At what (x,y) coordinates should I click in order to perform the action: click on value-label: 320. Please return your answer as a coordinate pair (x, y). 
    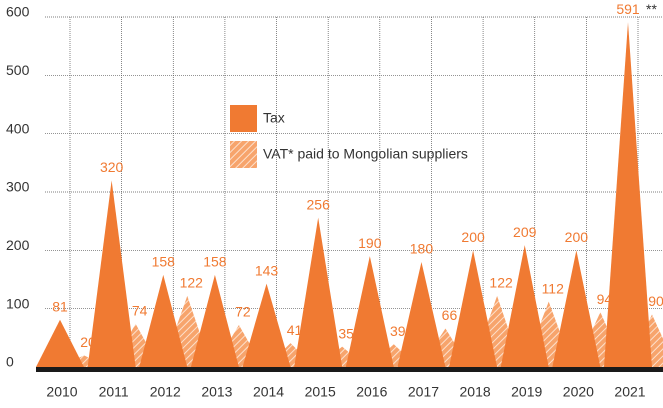
    Looking at the image, I should click on (112, 167).